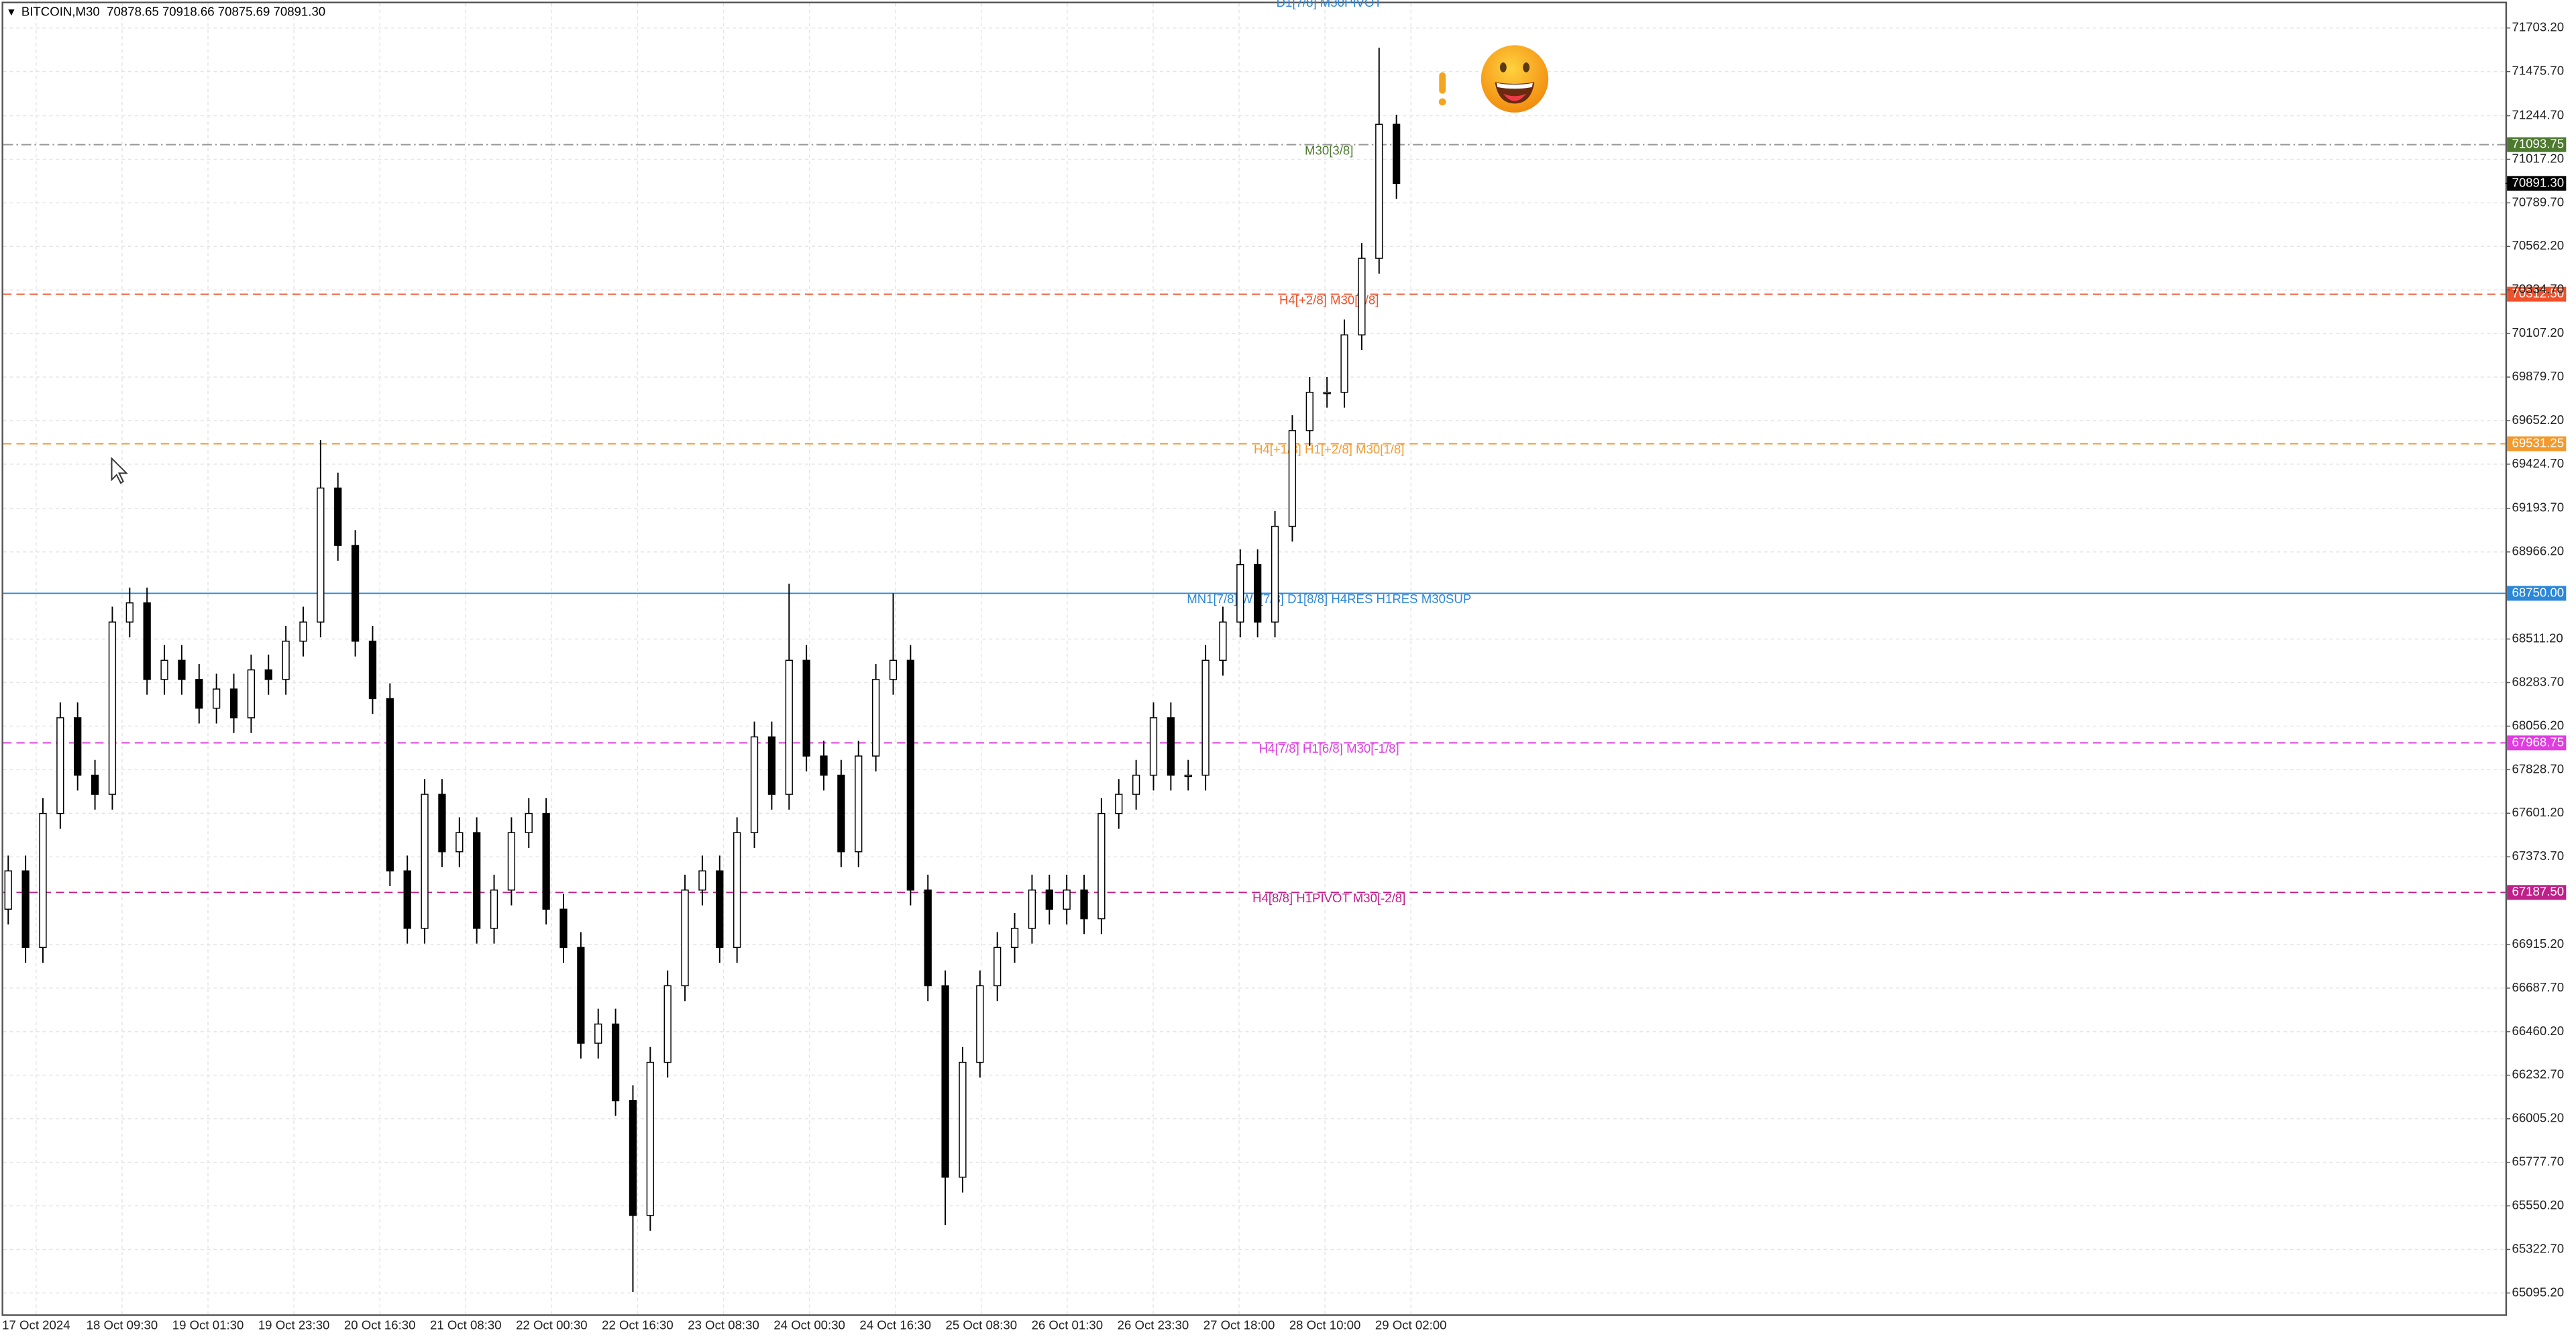 The height and width of the screenshot is (1339, 2576). What do you see at coordinates (2538, 463) in the screenshot?
I see `y-tick-label: 69424.70` at bounding box center [2538, 463].